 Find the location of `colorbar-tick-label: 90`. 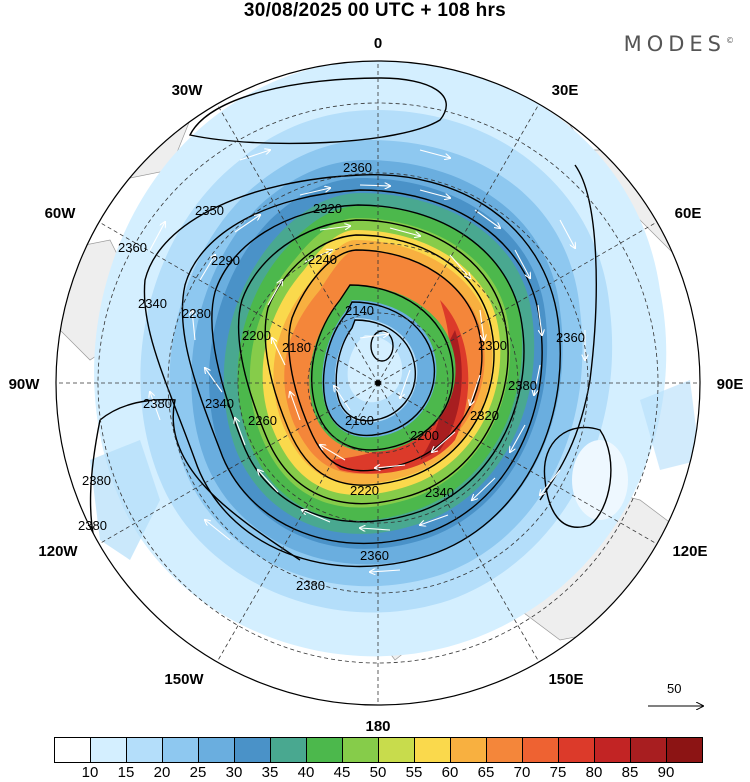

colorbar-tick-label: 90 is located at coordinates (666, 772).